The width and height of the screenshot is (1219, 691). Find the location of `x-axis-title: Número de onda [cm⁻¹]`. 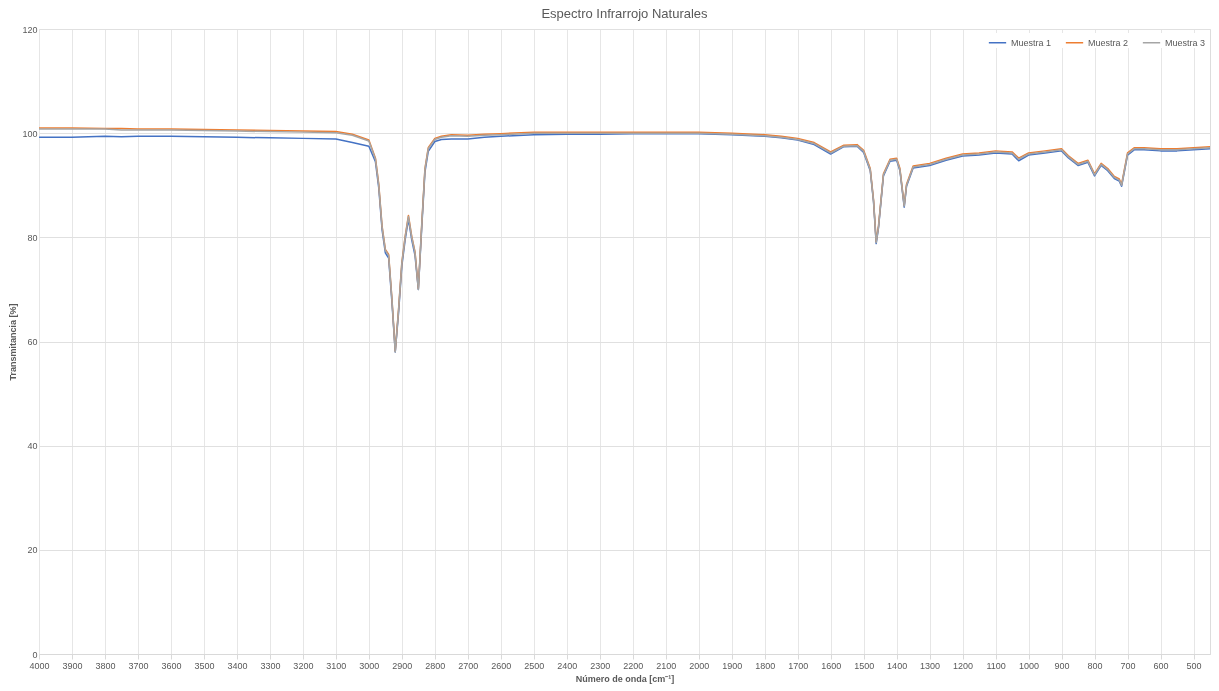

x-axis-title: Número de onda [cm⁻¹] is located at coordinates (625, 678).